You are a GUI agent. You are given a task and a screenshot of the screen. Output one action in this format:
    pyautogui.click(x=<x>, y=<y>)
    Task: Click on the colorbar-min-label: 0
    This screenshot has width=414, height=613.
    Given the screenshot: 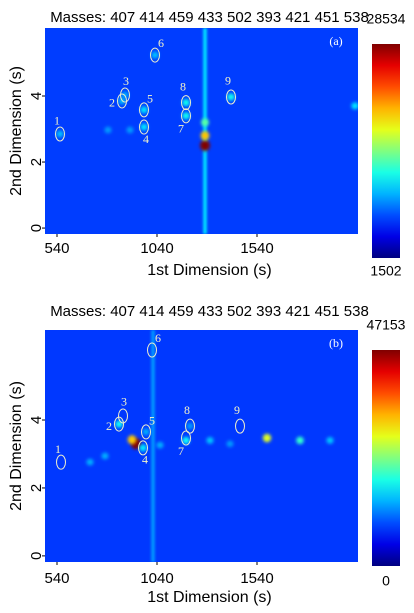 What is the action you would take?
    pyautogui.click(x=386, y=581)
    